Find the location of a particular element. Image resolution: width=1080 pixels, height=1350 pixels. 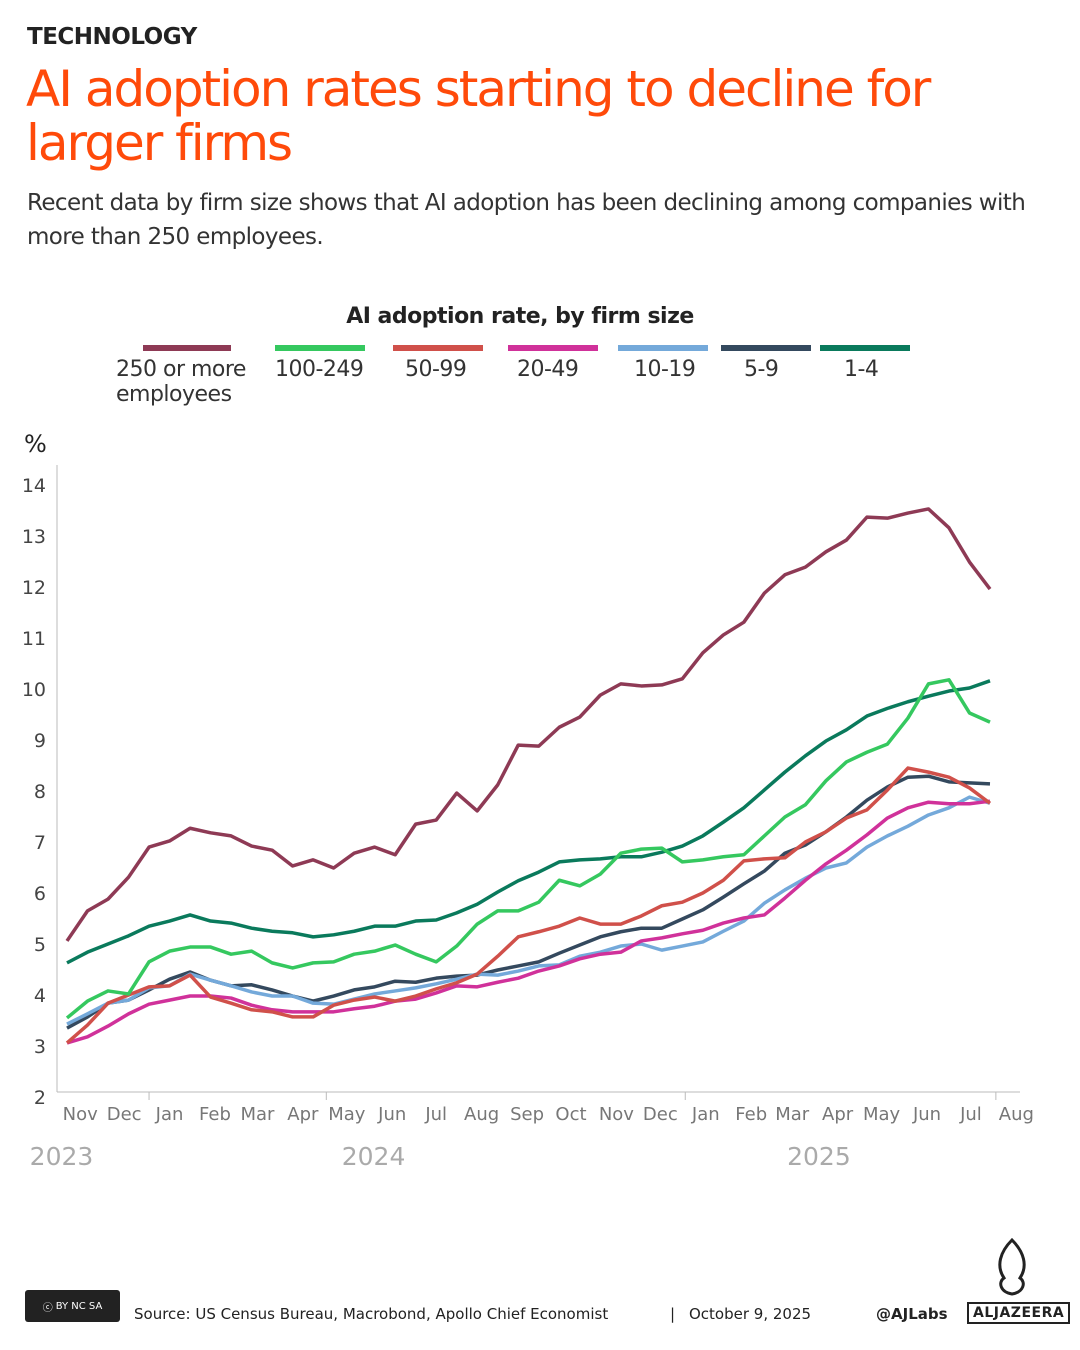

creative-commons-badge: ⓒ BY NC SA is located at coordinates (72, 1306).